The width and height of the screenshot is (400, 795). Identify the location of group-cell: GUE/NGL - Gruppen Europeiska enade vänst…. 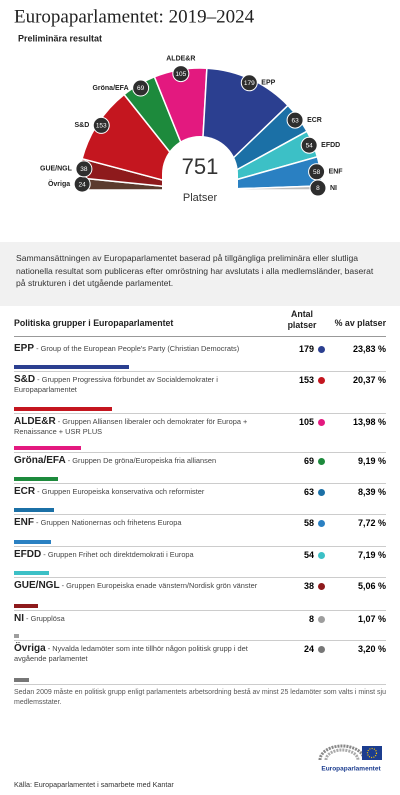
(141, 586).